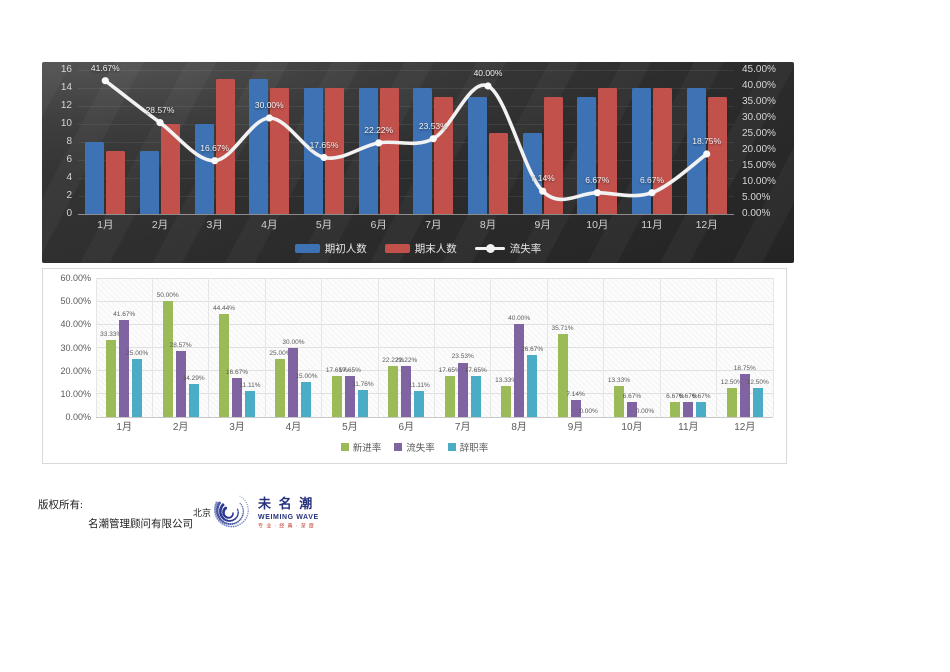 The image size is (950, 672). Describe the element at coordinates (75, 278) in the screenshot. I see `y-axis-tick: 60.00%` at that location.